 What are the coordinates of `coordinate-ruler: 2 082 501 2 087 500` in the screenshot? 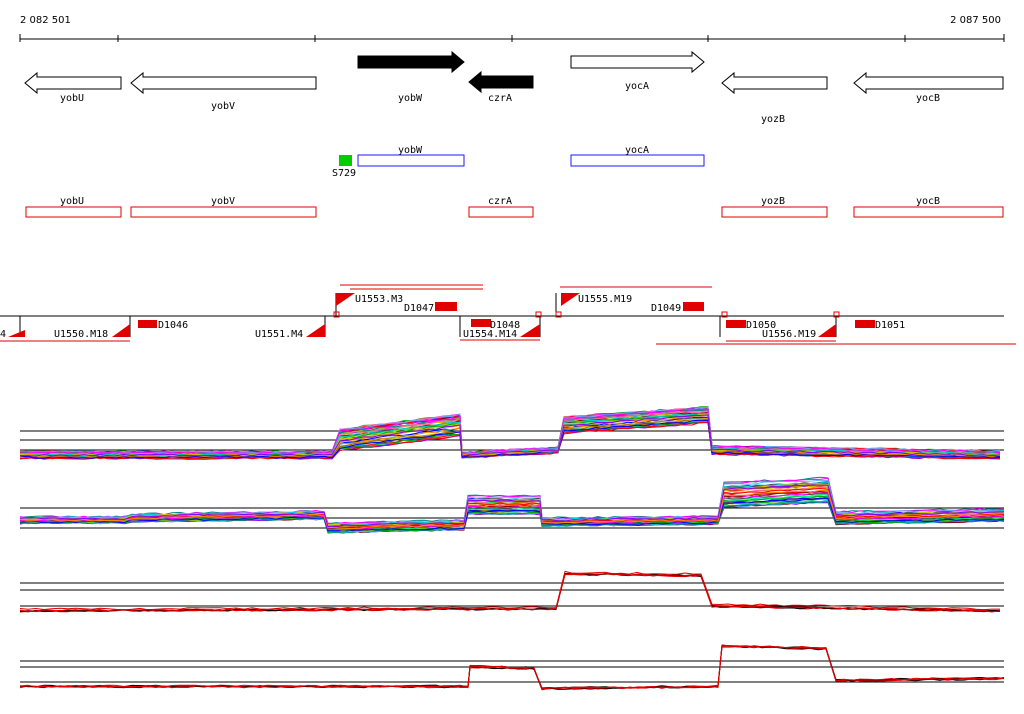 It's located at (512, 28).